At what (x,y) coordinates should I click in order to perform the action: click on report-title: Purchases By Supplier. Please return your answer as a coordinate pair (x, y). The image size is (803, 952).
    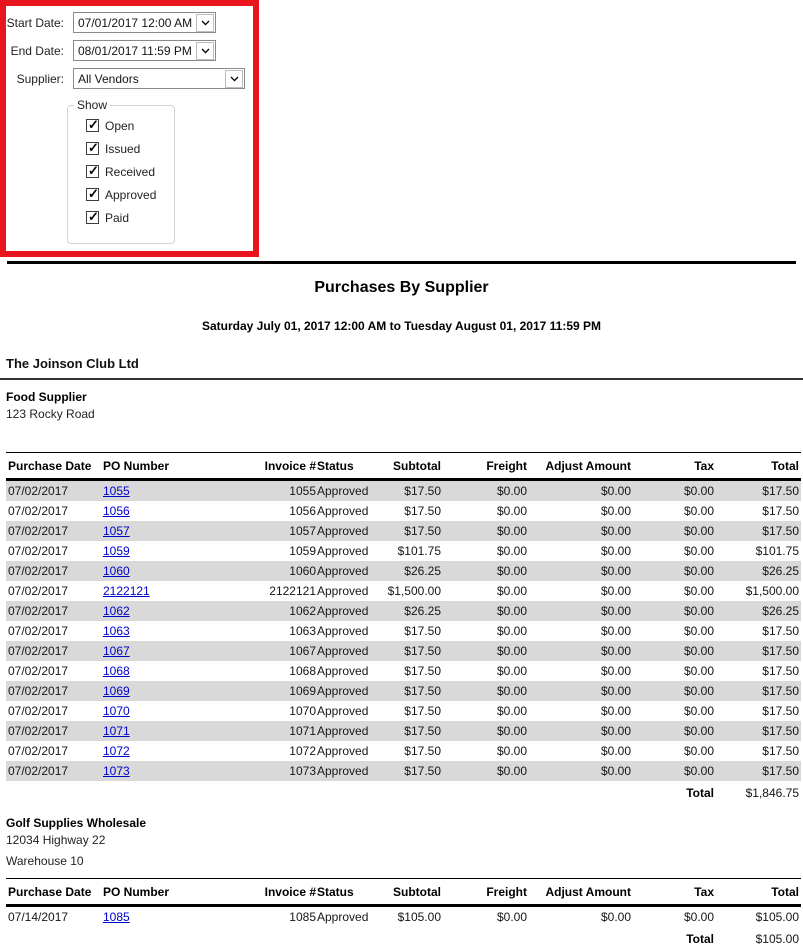
    Looking at the image, I should click on (401, 287).